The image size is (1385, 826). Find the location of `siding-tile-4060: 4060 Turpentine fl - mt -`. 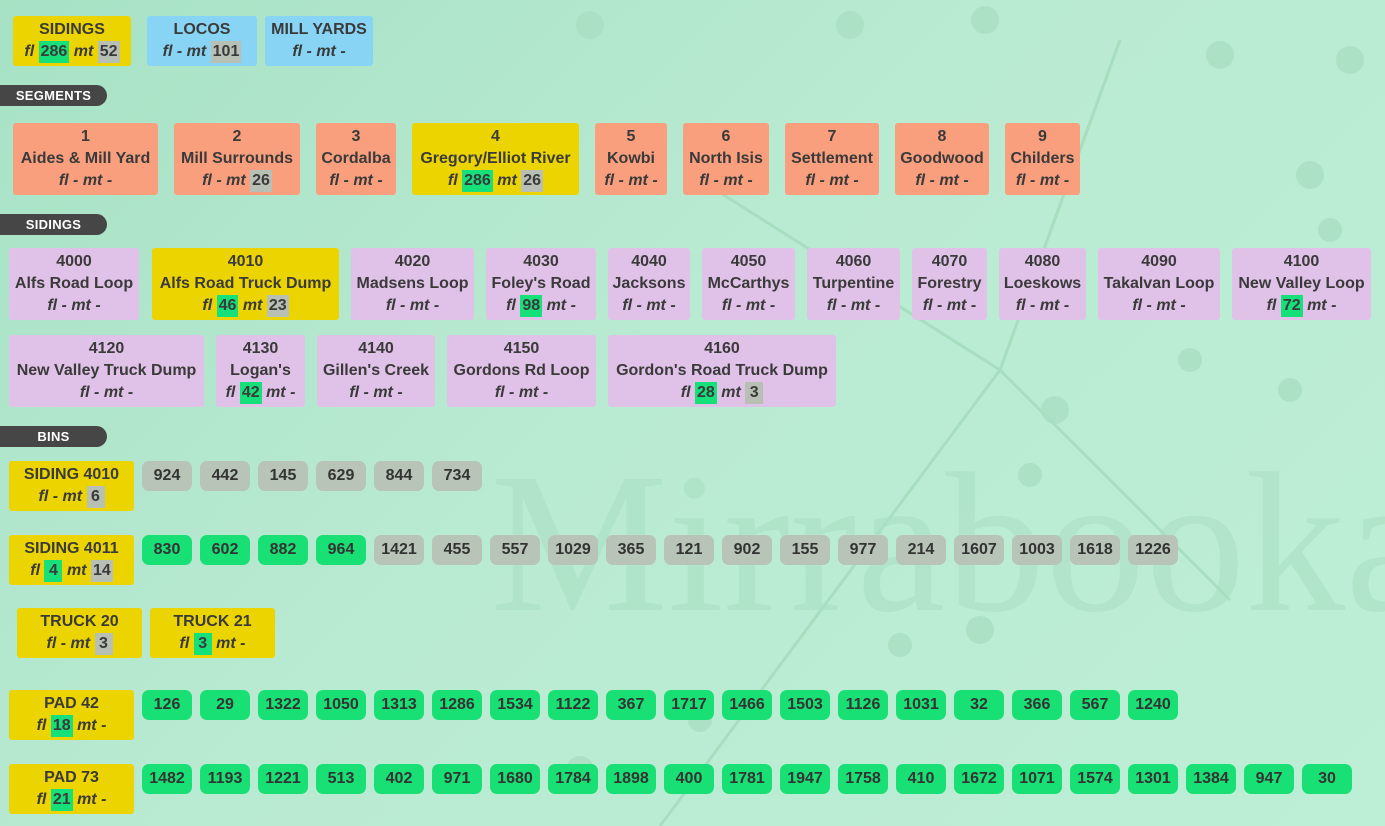

siding-tile-4060: 4060 Turpentine fl - mt - is located at coordinates (853, 284).